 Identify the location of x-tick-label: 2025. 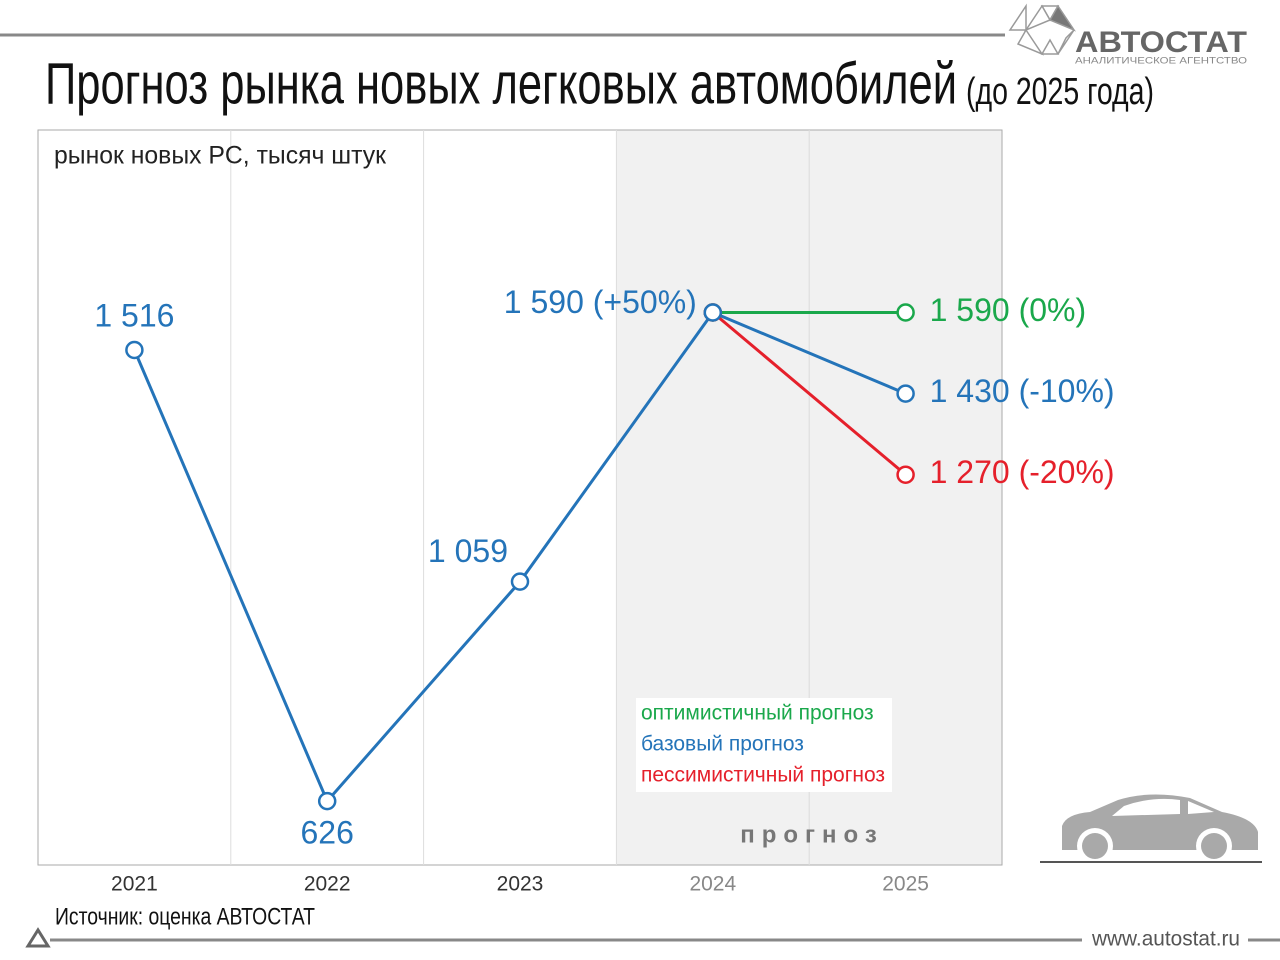
(905, 884).